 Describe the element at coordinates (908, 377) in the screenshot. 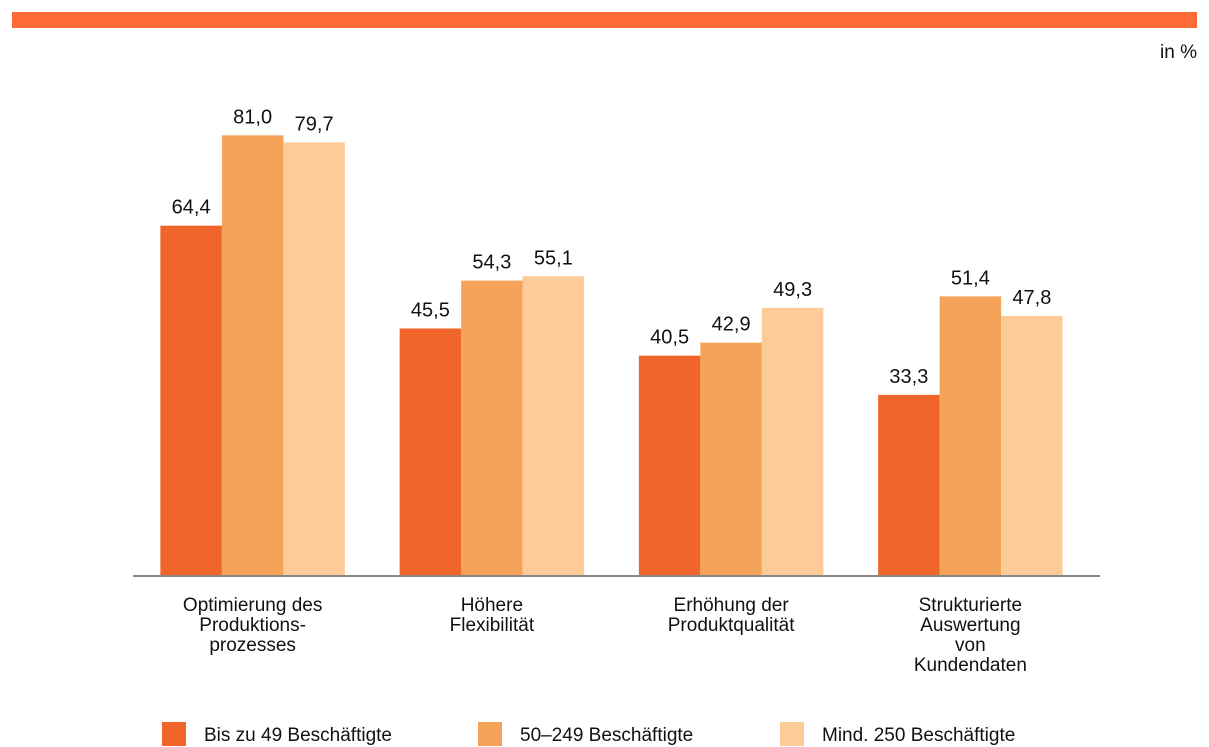

I see `data-label: 33,3` at that location.